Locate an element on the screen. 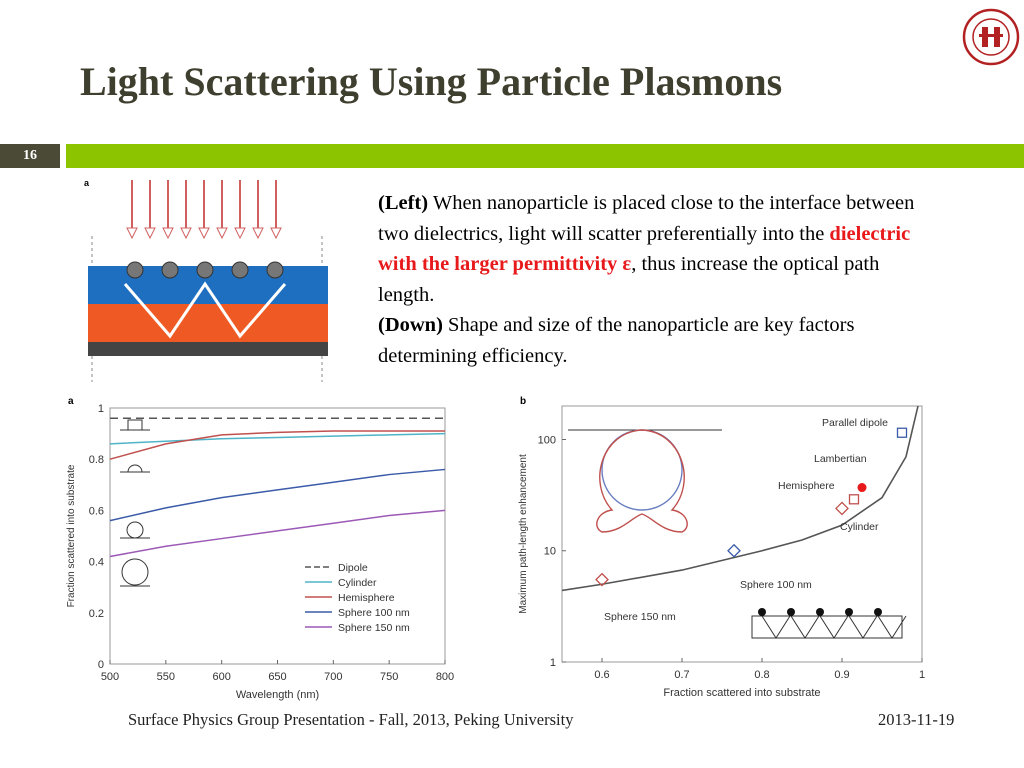 Image resolution: width=1024 pixels, height=768 pixels. legend-label: Sphere 150 nm is located at coordinates (374, 628).